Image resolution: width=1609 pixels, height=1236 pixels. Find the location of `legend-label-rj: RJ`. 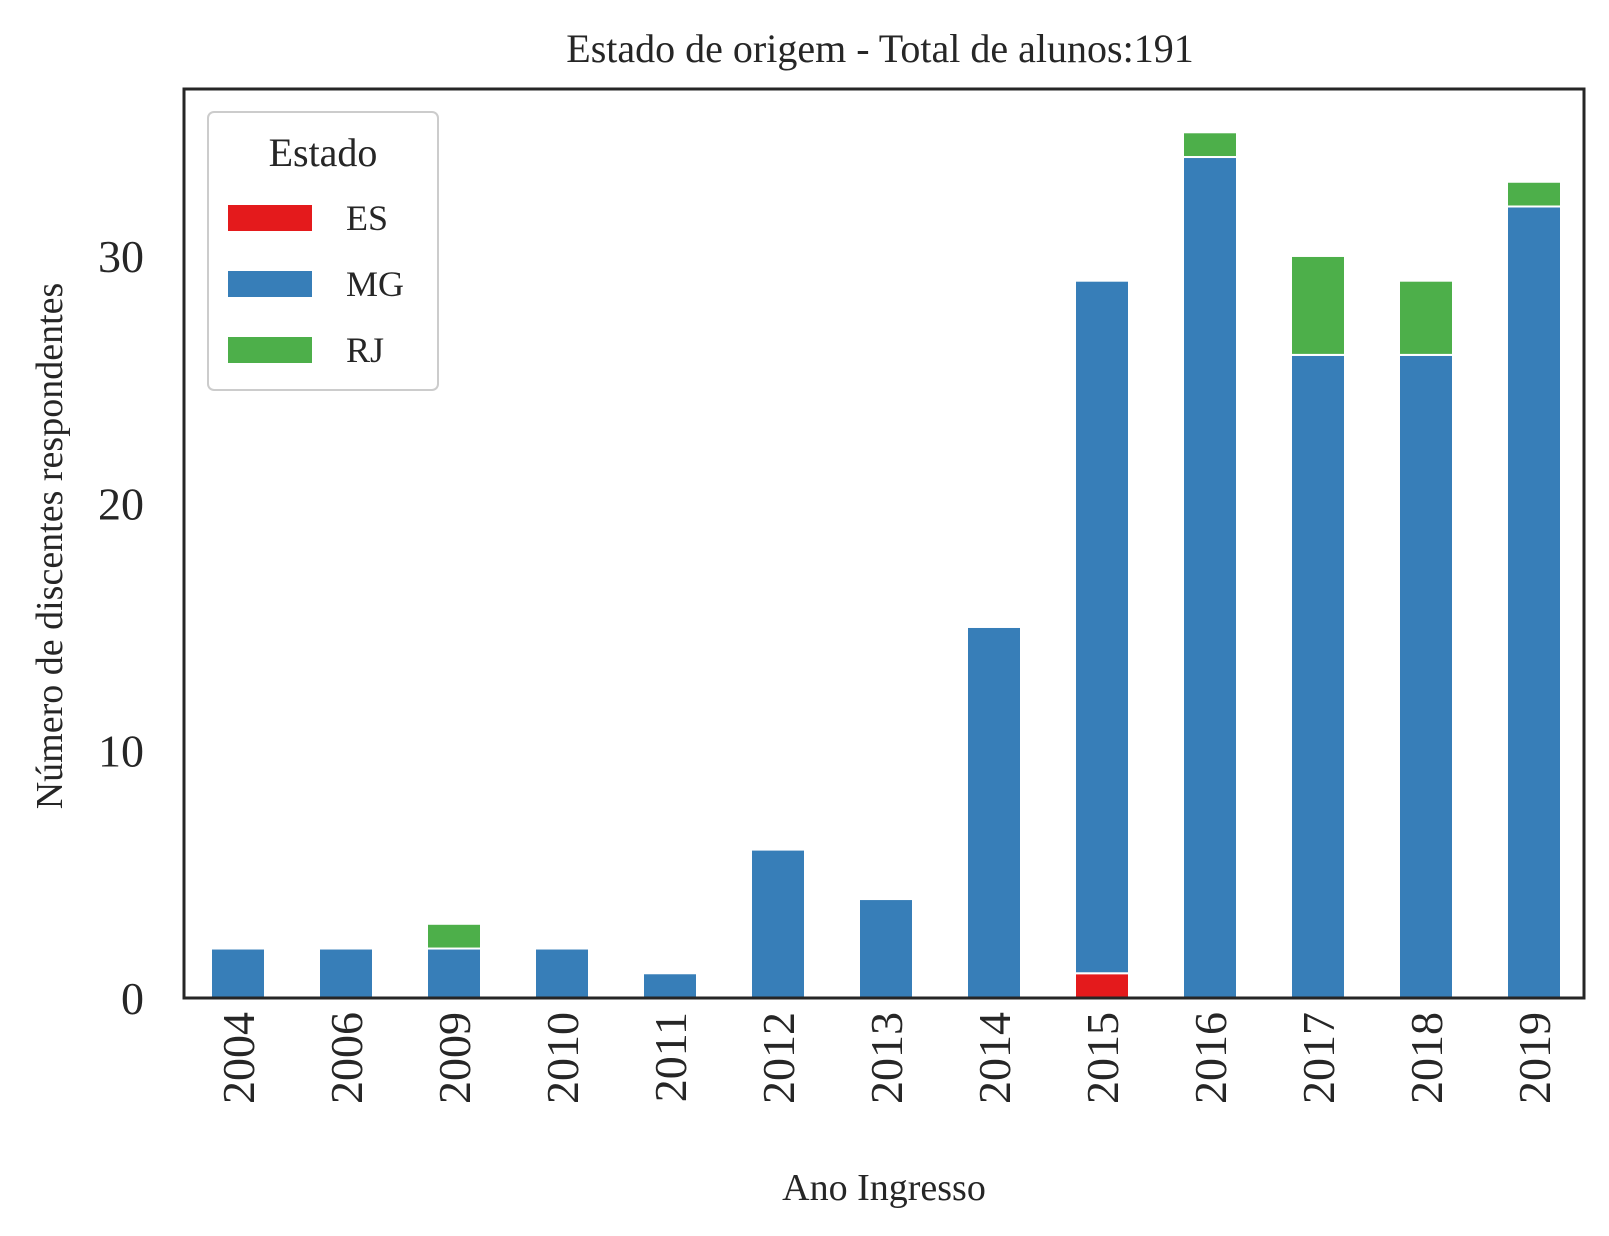

legend-label-rj: RJ is located at coordinates (365, 350).